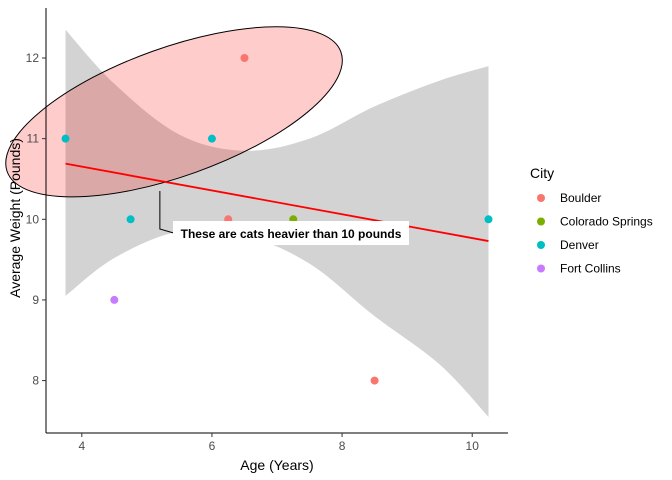  I want to click on x-tick-label: 10, so click(473, 446).